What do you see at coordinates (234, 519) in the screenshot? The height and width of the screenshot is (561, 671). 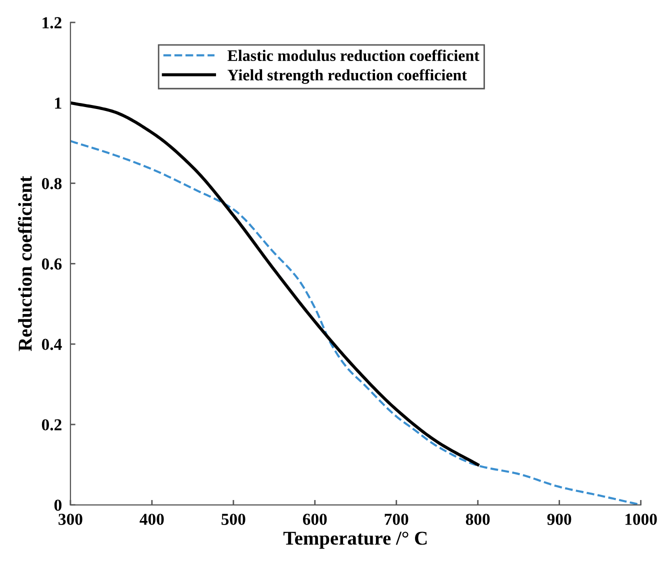 I see `x-tick-label: 500` at bounding box center [234, 519].